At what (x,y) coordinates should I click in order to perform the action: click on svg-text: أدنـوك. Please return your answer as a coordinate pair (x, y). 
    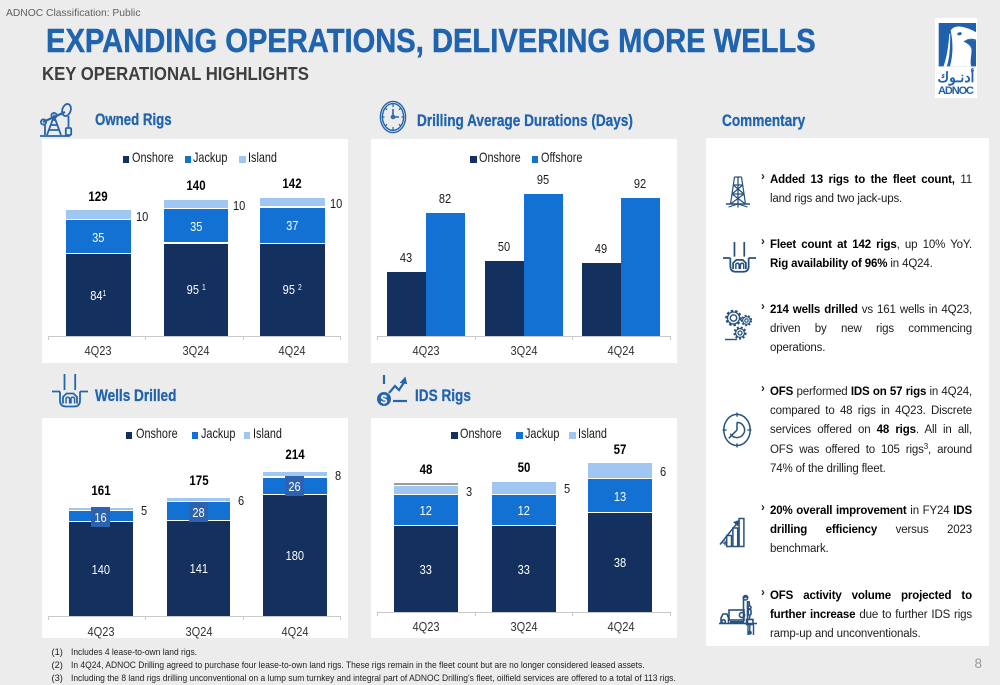
    Looking at the image, I should click on (956, 76).